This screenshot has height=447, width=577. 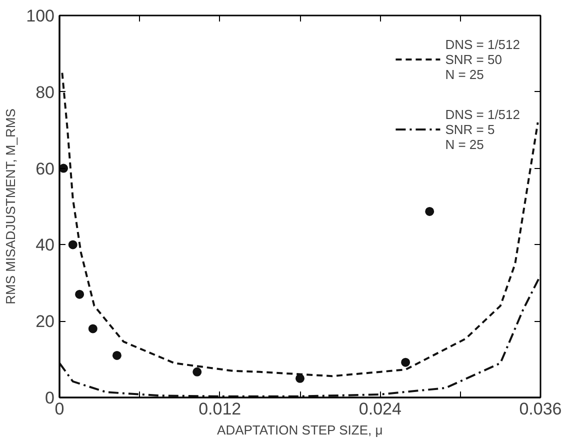 What do you see at coordinates (45, 168) in the screenshot?
I see `y-tick-label: 60` at bounding box center [45, 168].